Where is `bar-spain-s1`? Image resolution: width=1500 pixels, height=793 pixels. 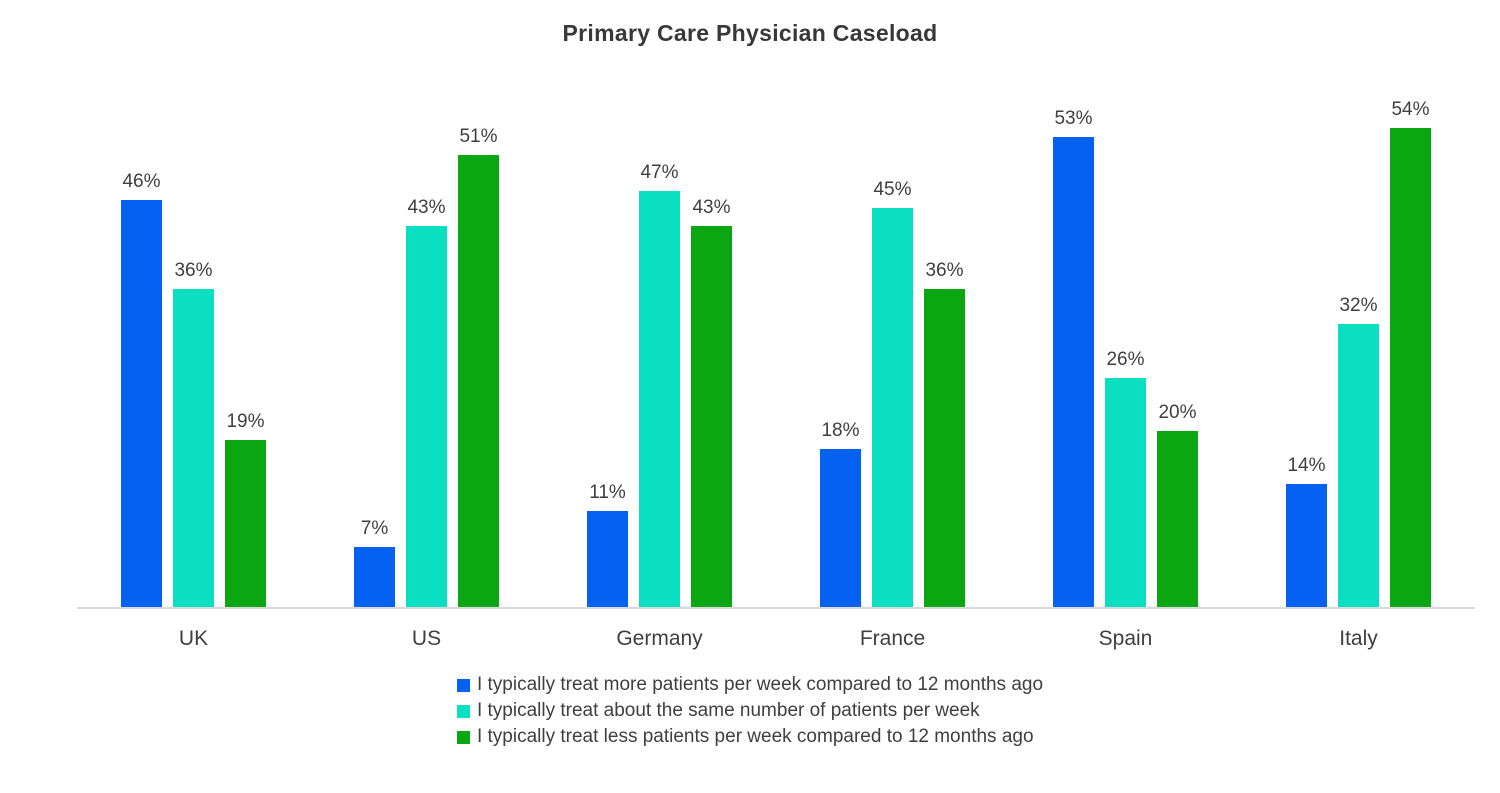
bar-spain-s1 is located at coordinates (1073, 373).